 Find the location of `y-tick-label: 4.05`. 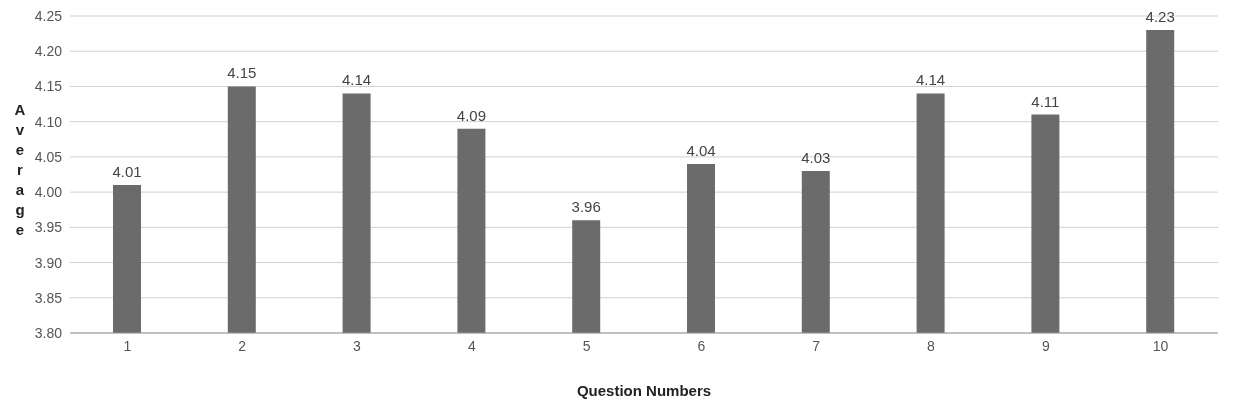

y-tick-label: 4.05 is located at coordinates (48, 156).